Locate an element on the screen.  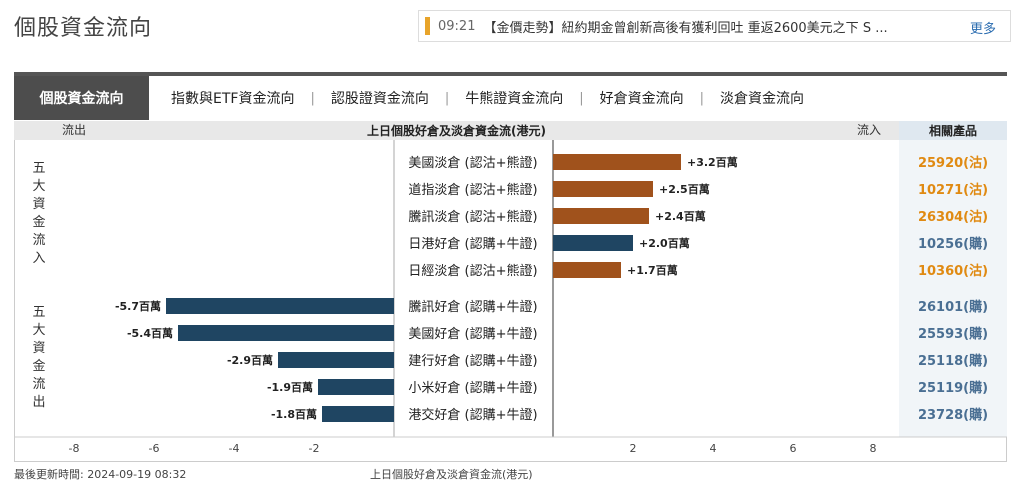
tab-warrant-flow: 認股證資金流向 is located at coordinates (379, 99).